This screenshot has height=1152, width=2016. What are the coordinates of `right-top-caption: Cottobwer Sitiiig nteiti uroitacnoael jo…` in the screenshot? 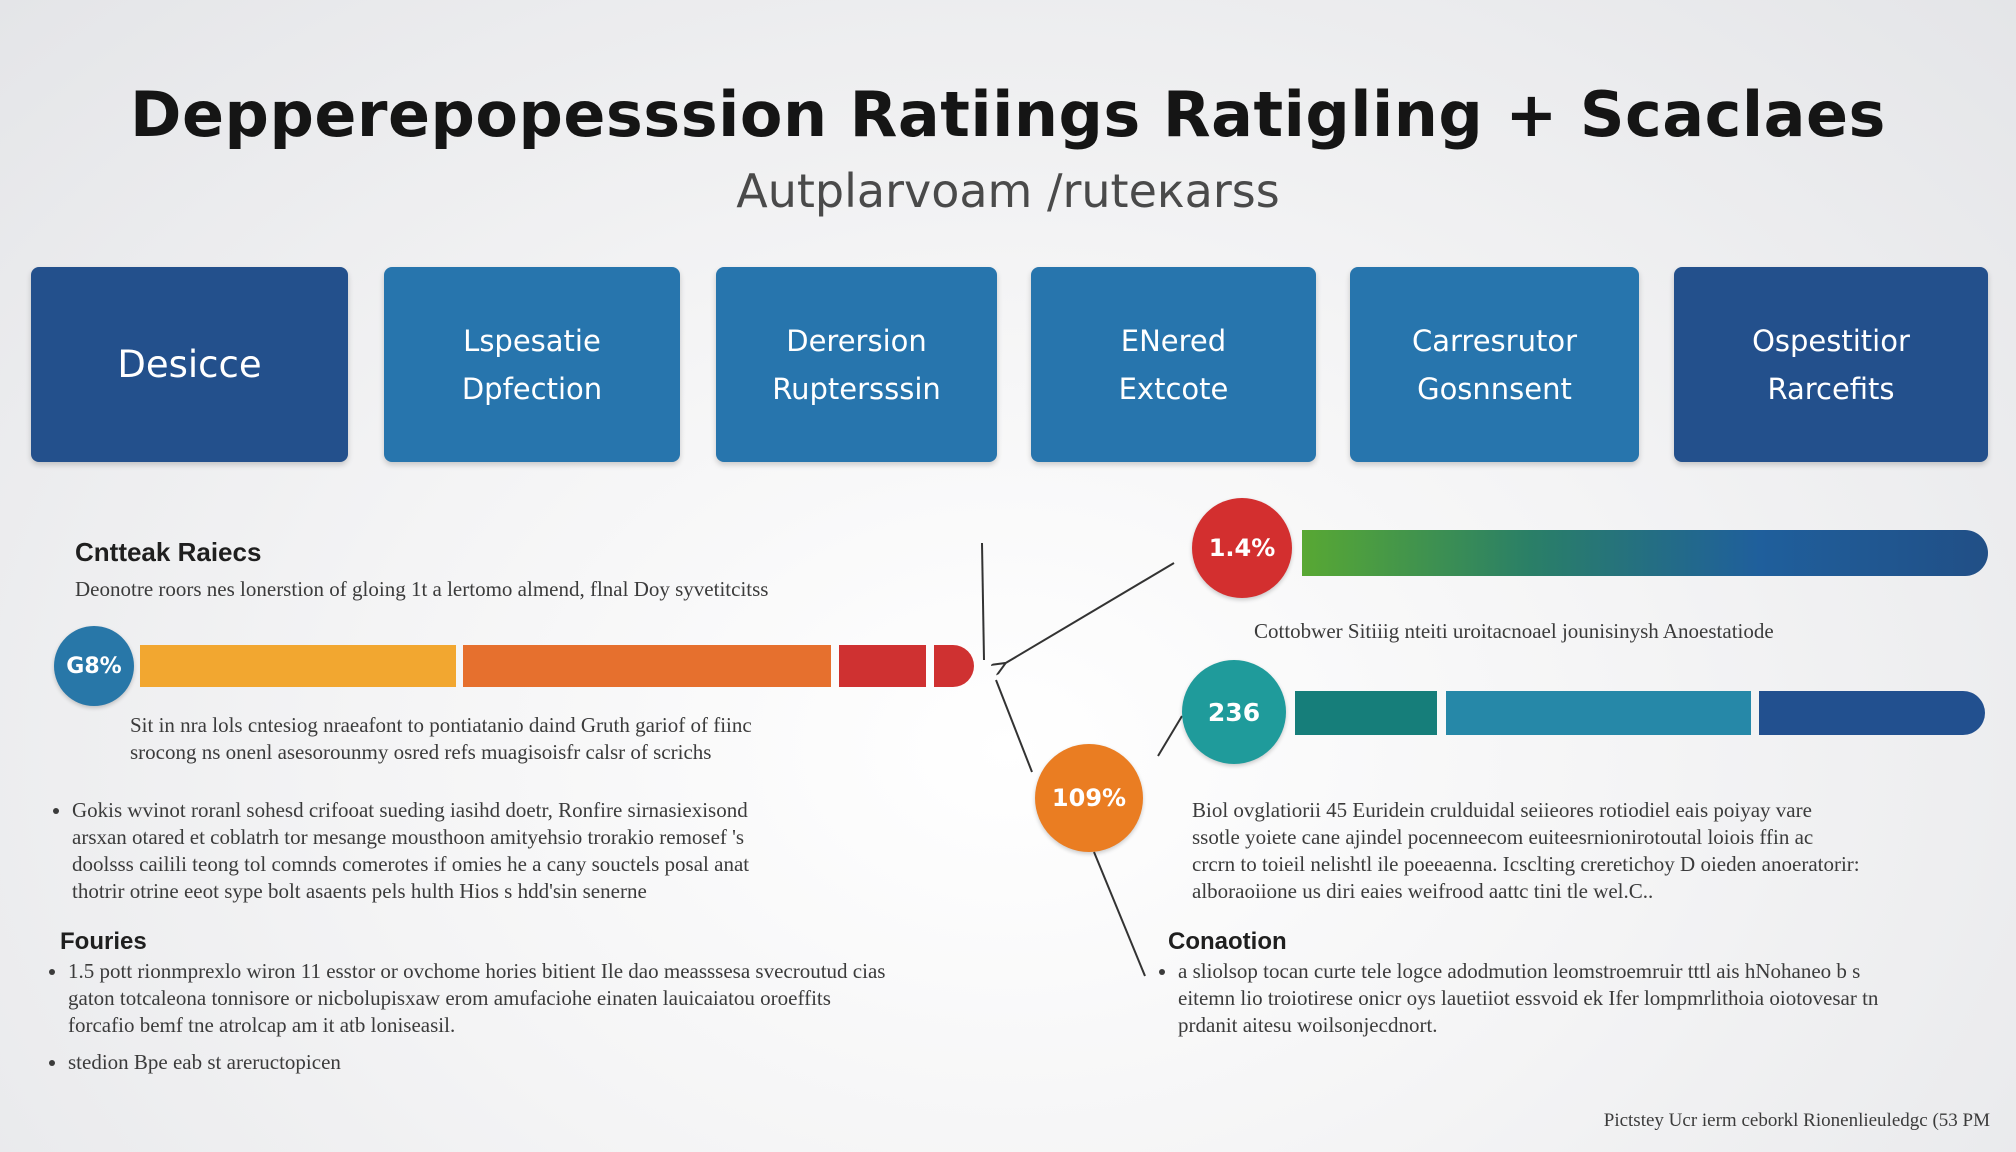 It's located at (1514, 631).